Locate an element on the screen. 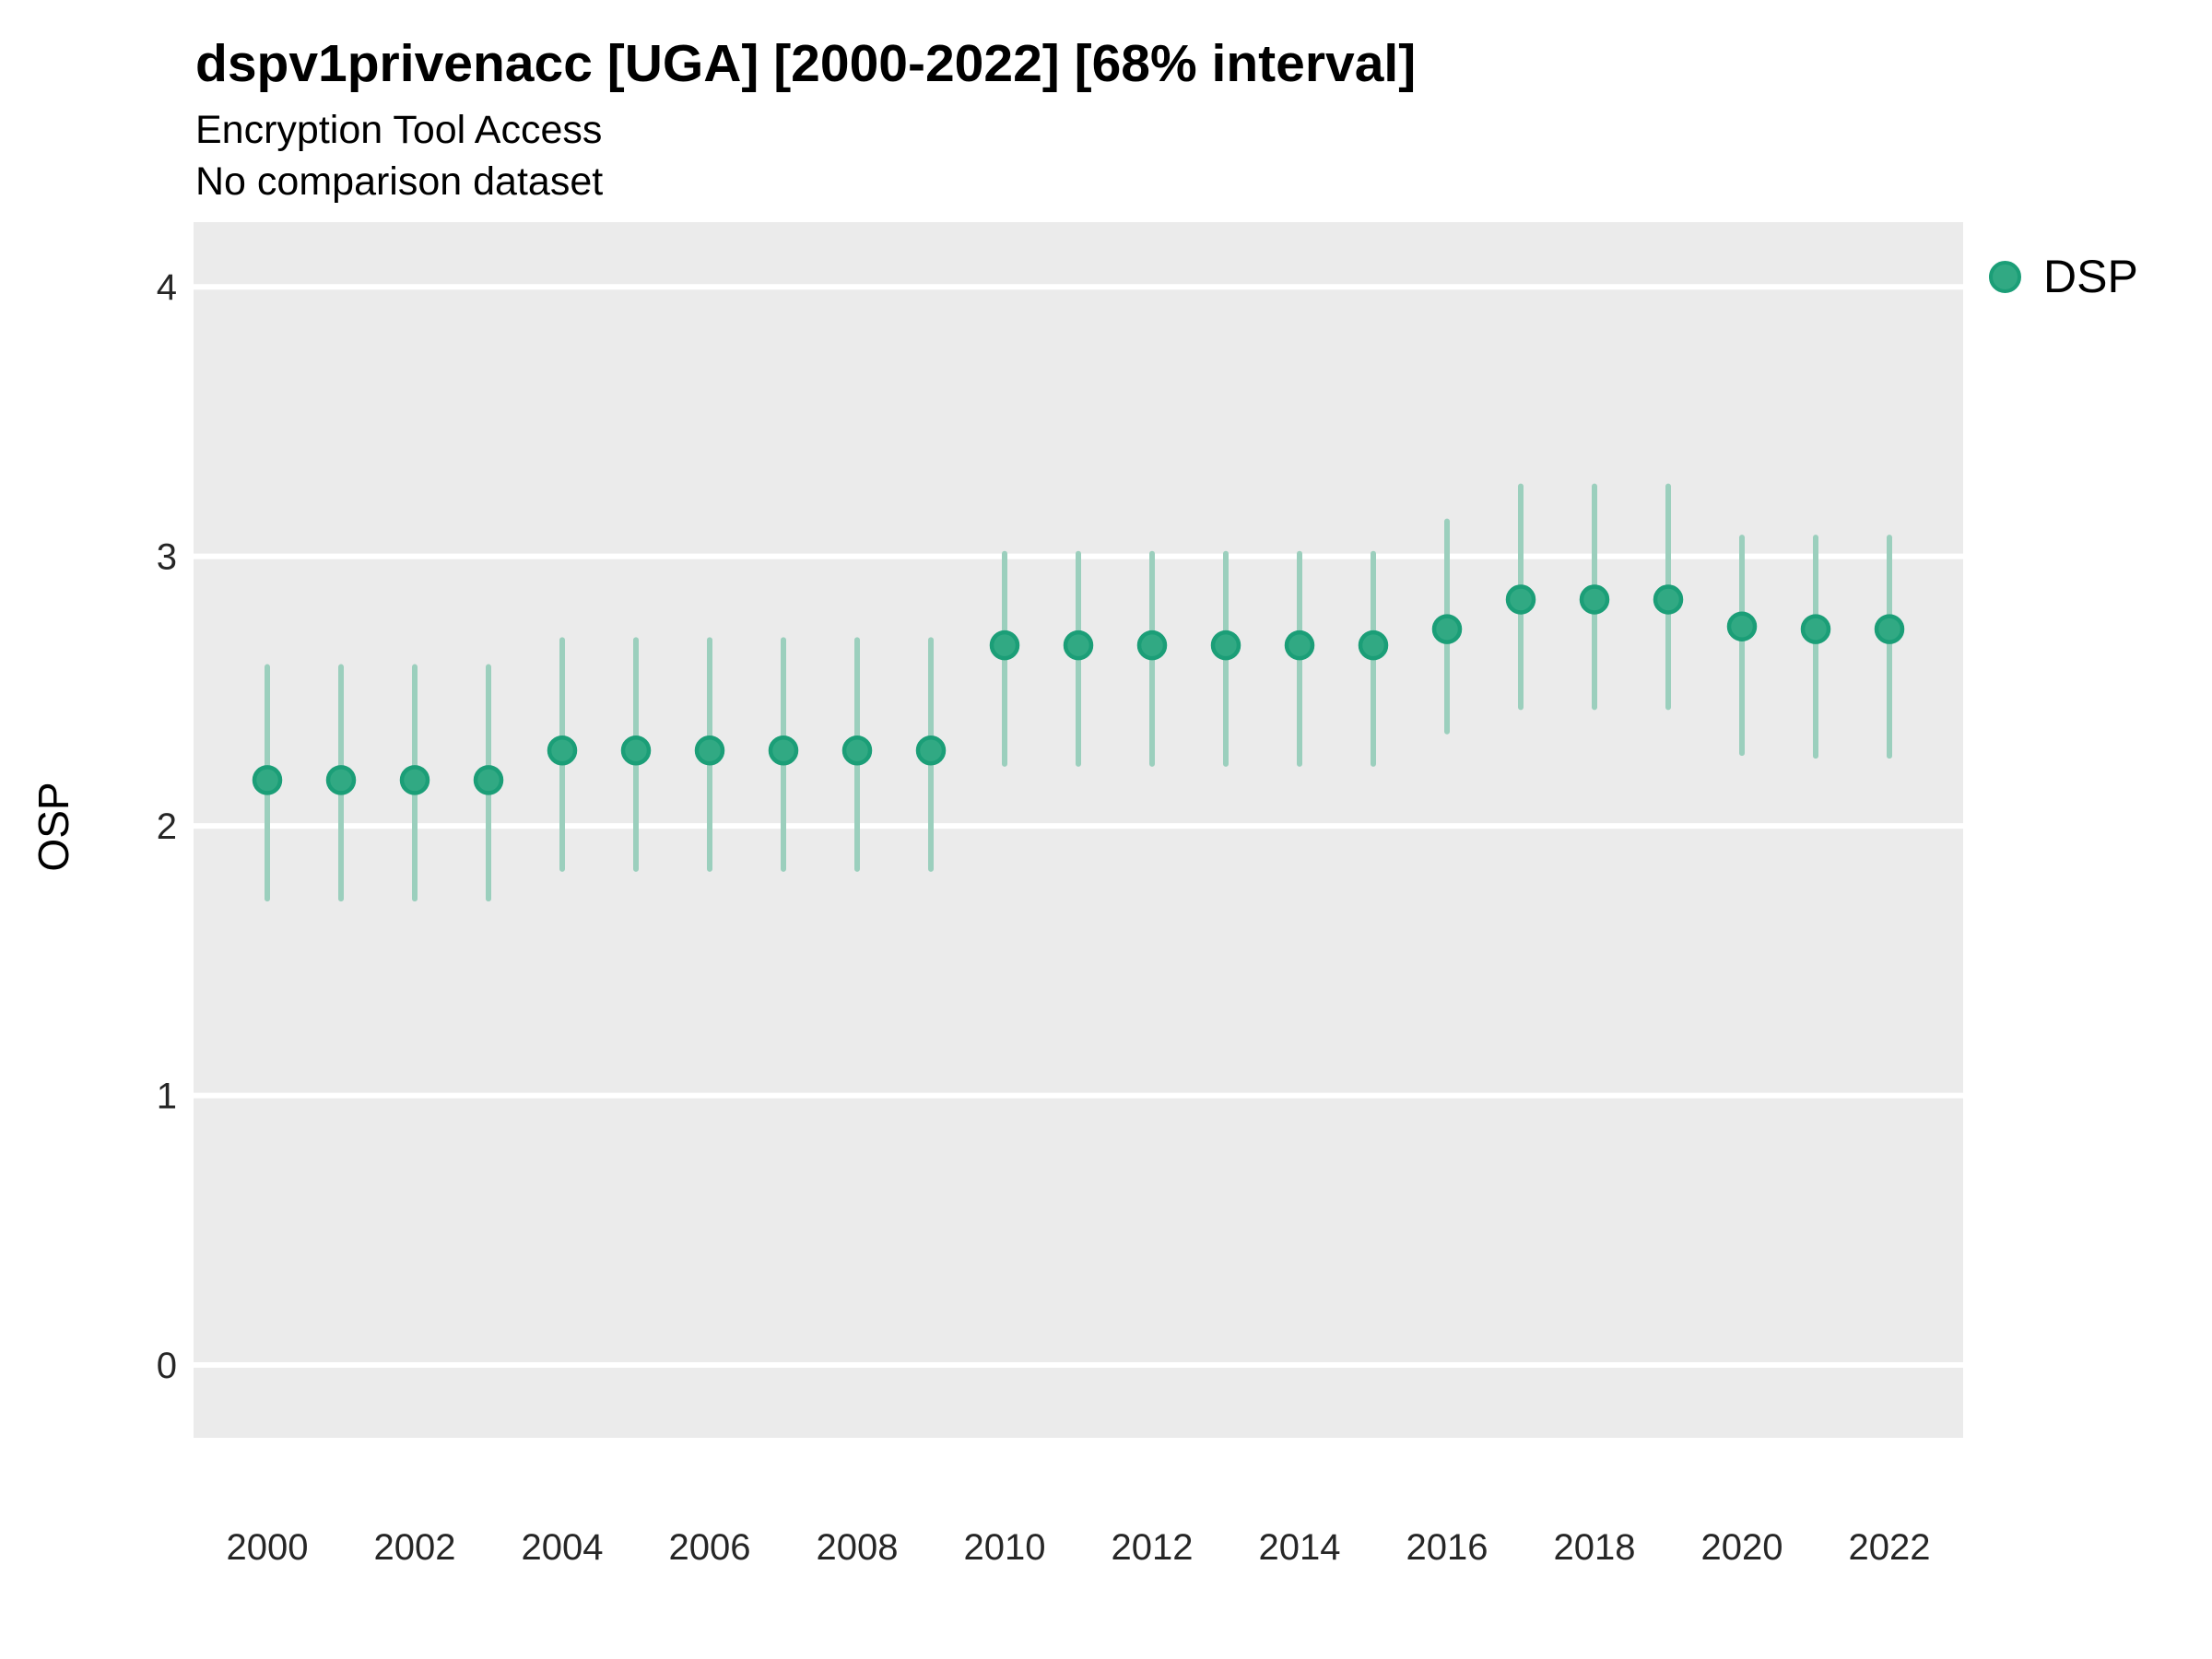 Image resolution: width=2212 pixels, height=1659 pixels. data-point-2004 is located at coordinates (562, 750).